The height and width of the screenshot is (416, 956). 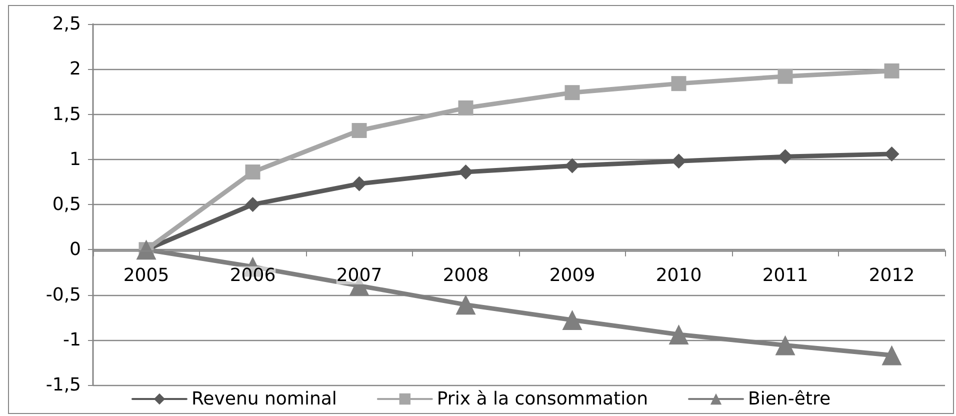 What do you see at coordinates (75, 69) in the screenshot?
I see `y-tick-label: 2` at bounding box center [75, 69].